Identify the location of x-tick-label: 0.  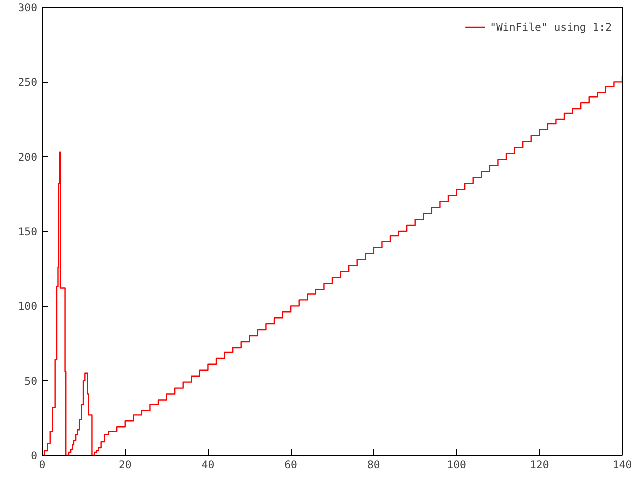
(42, 465).